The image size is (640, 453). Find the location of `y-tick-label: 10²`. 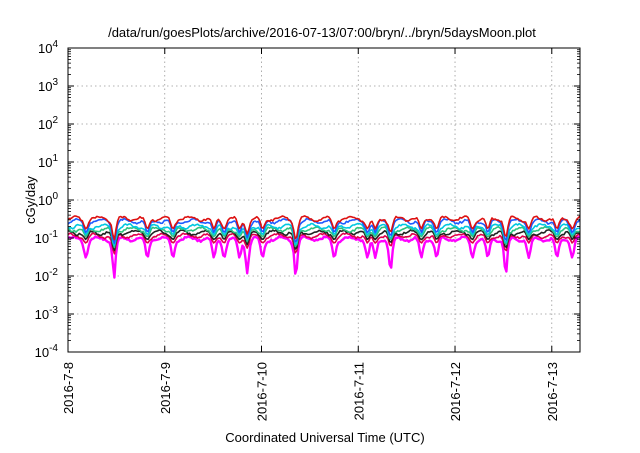

y-tick-label: 10² is located at coordinates (48, 123).